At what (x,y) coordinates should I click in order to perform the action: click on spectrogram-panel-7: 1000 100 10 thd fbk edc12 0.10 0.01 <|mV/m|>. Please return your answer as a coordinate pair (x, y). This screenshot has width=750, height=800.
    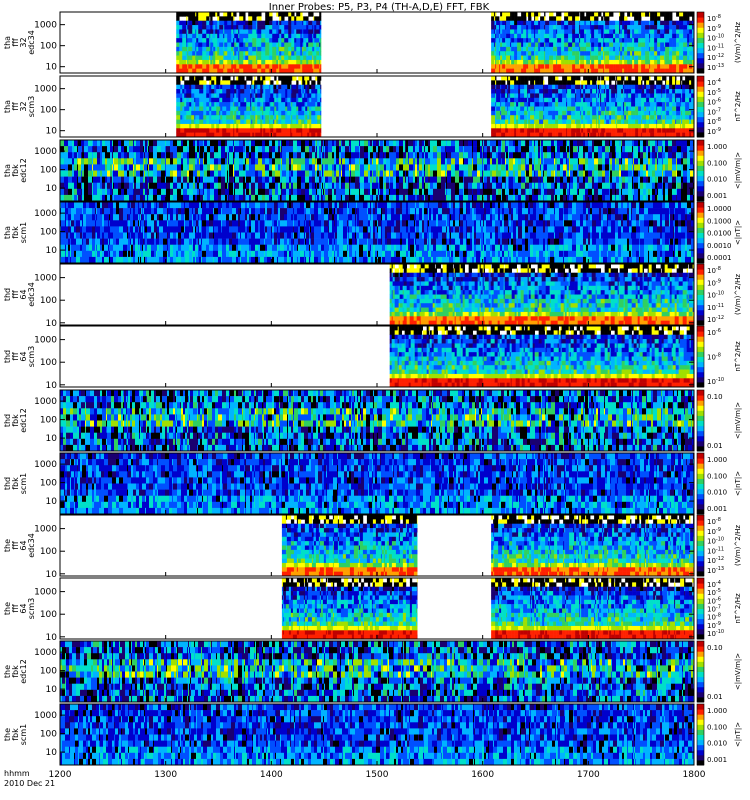
    Looking at the image, I should click on (372, 420).